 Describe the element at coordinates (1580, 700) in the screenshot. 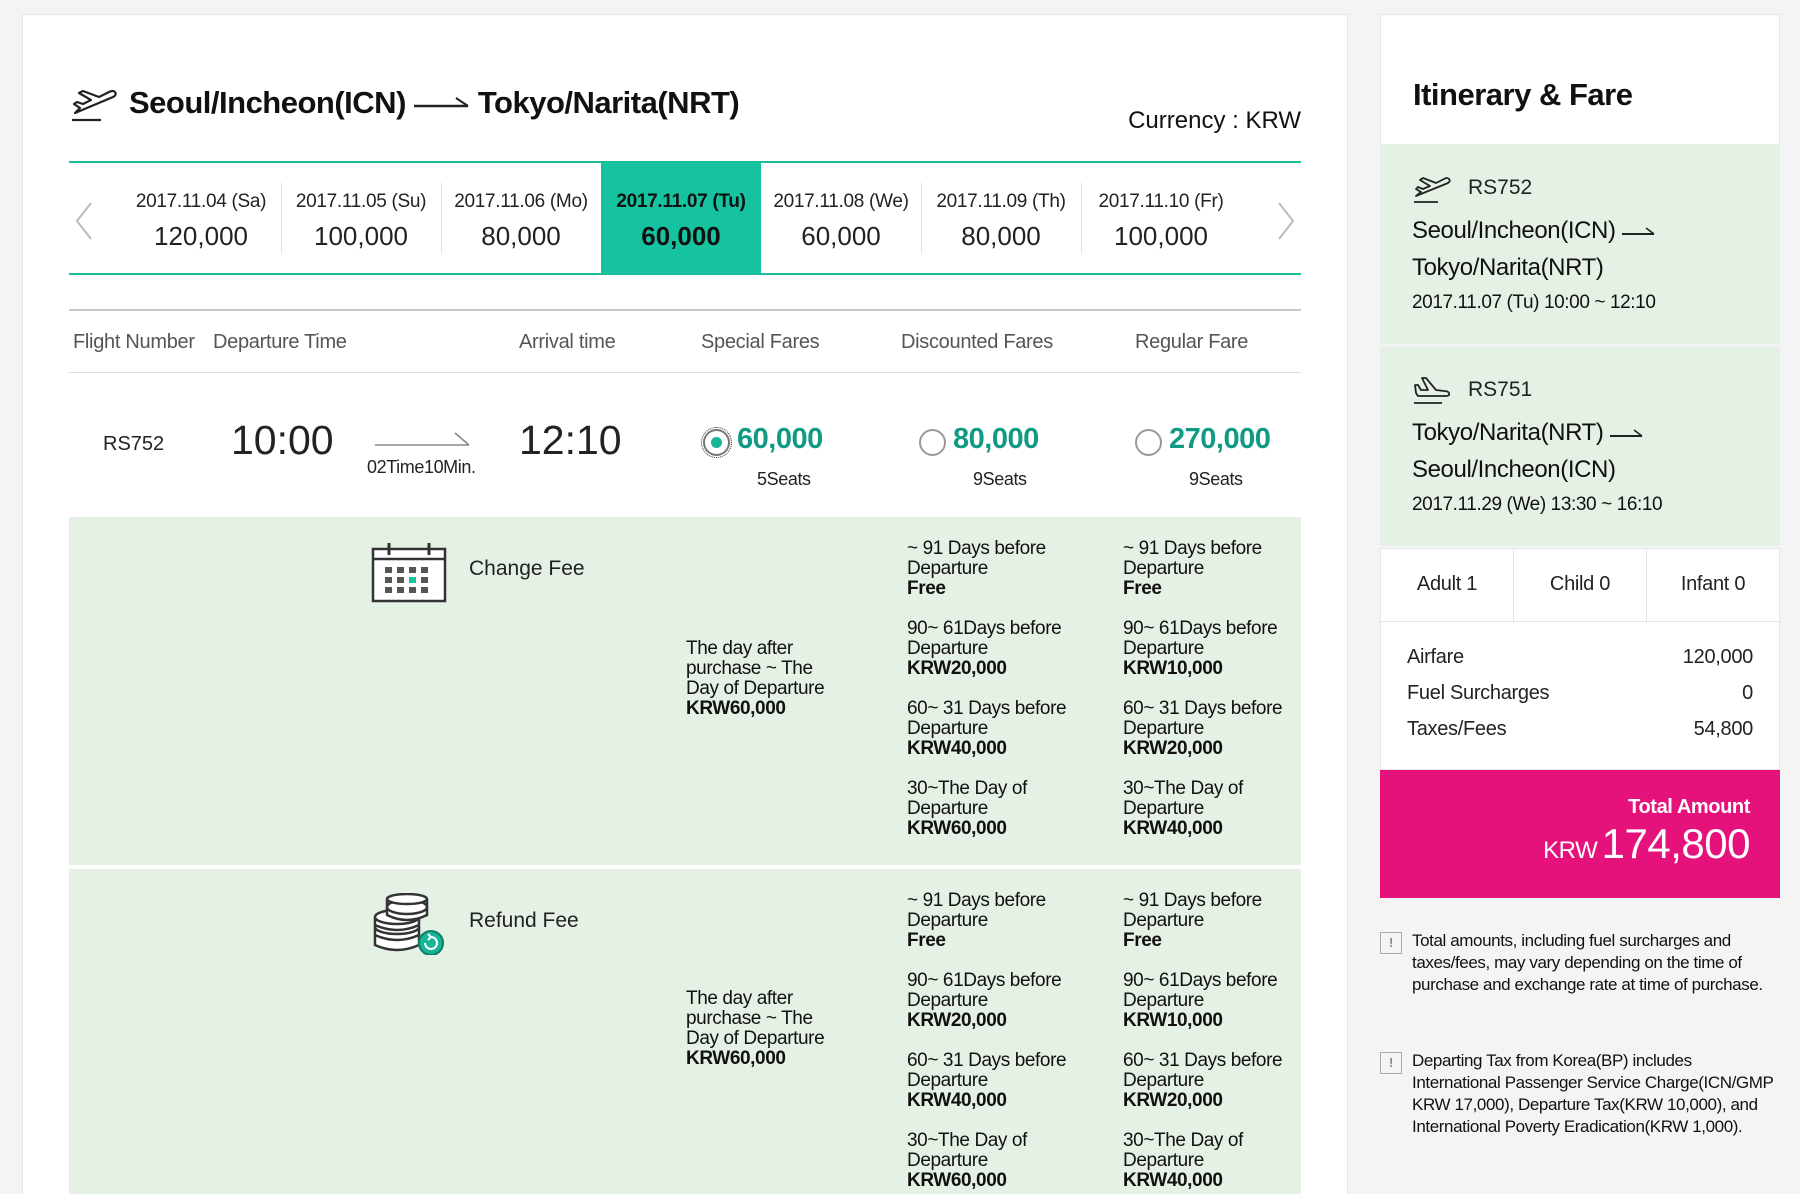

I see `cost-line: Fuel Surcharges 0` at that location.